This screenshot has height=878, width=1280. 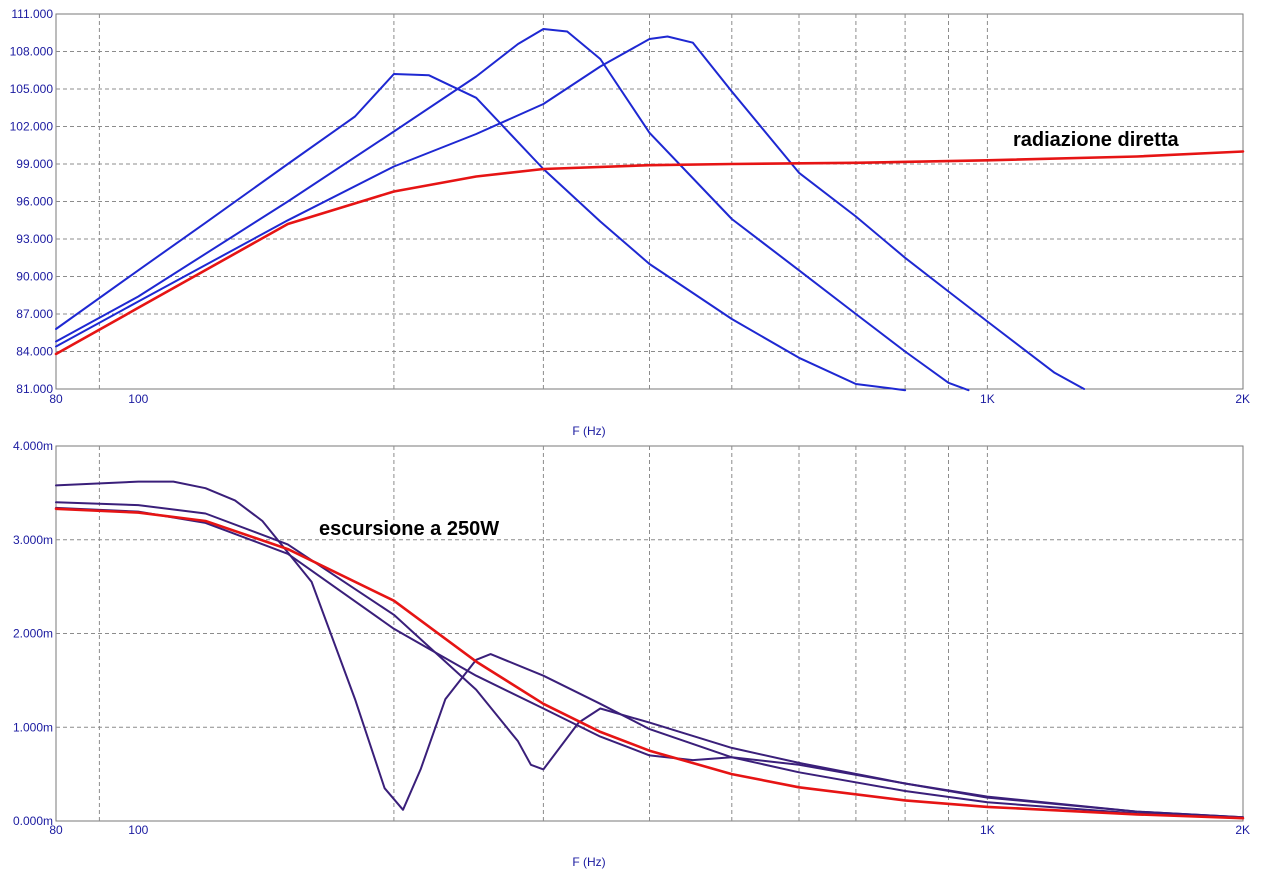 I want to click on excursion-x-axis-label: F (Hz), so click(x=588, y=862).